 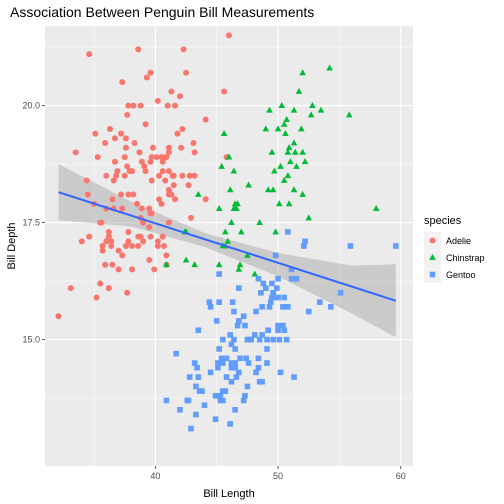 I want to click on y-tick-label: 20.0, so click(x=31, y=106).